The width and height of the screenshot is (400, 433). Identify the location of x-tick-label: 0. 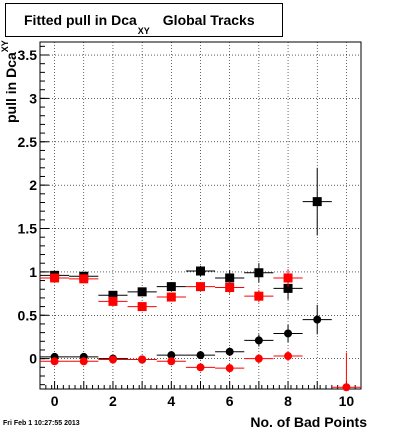
(55, 401).